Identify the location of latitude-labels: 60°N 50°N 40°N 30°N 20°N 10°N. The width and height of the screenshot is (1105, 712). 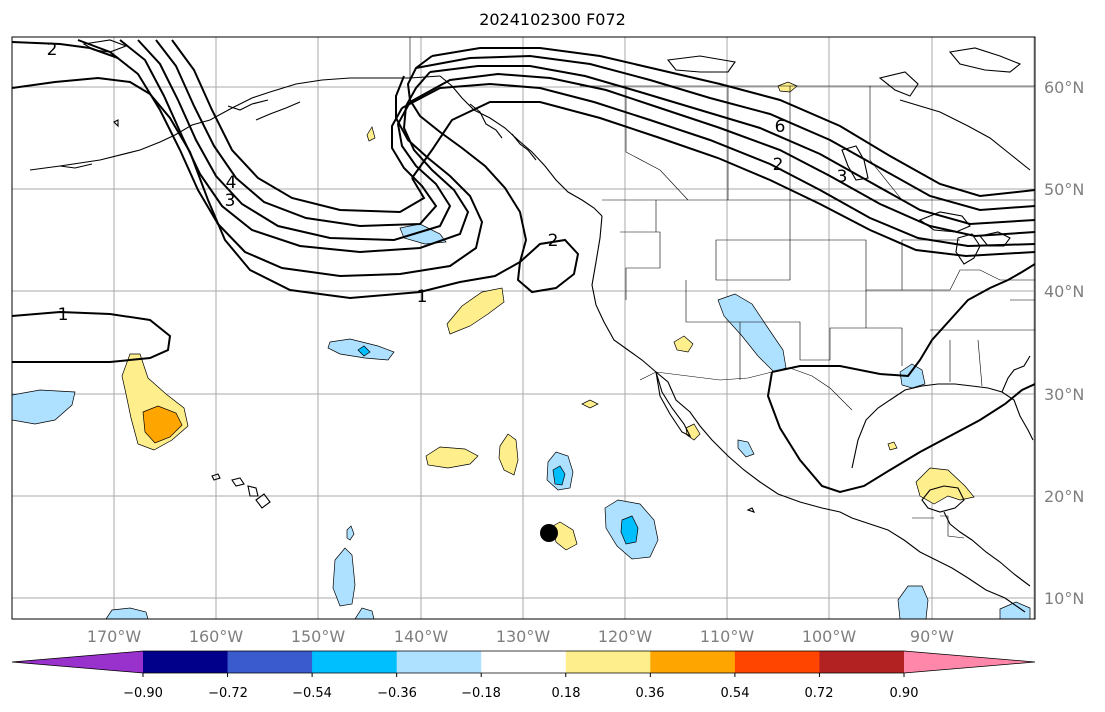
(1064, 343).